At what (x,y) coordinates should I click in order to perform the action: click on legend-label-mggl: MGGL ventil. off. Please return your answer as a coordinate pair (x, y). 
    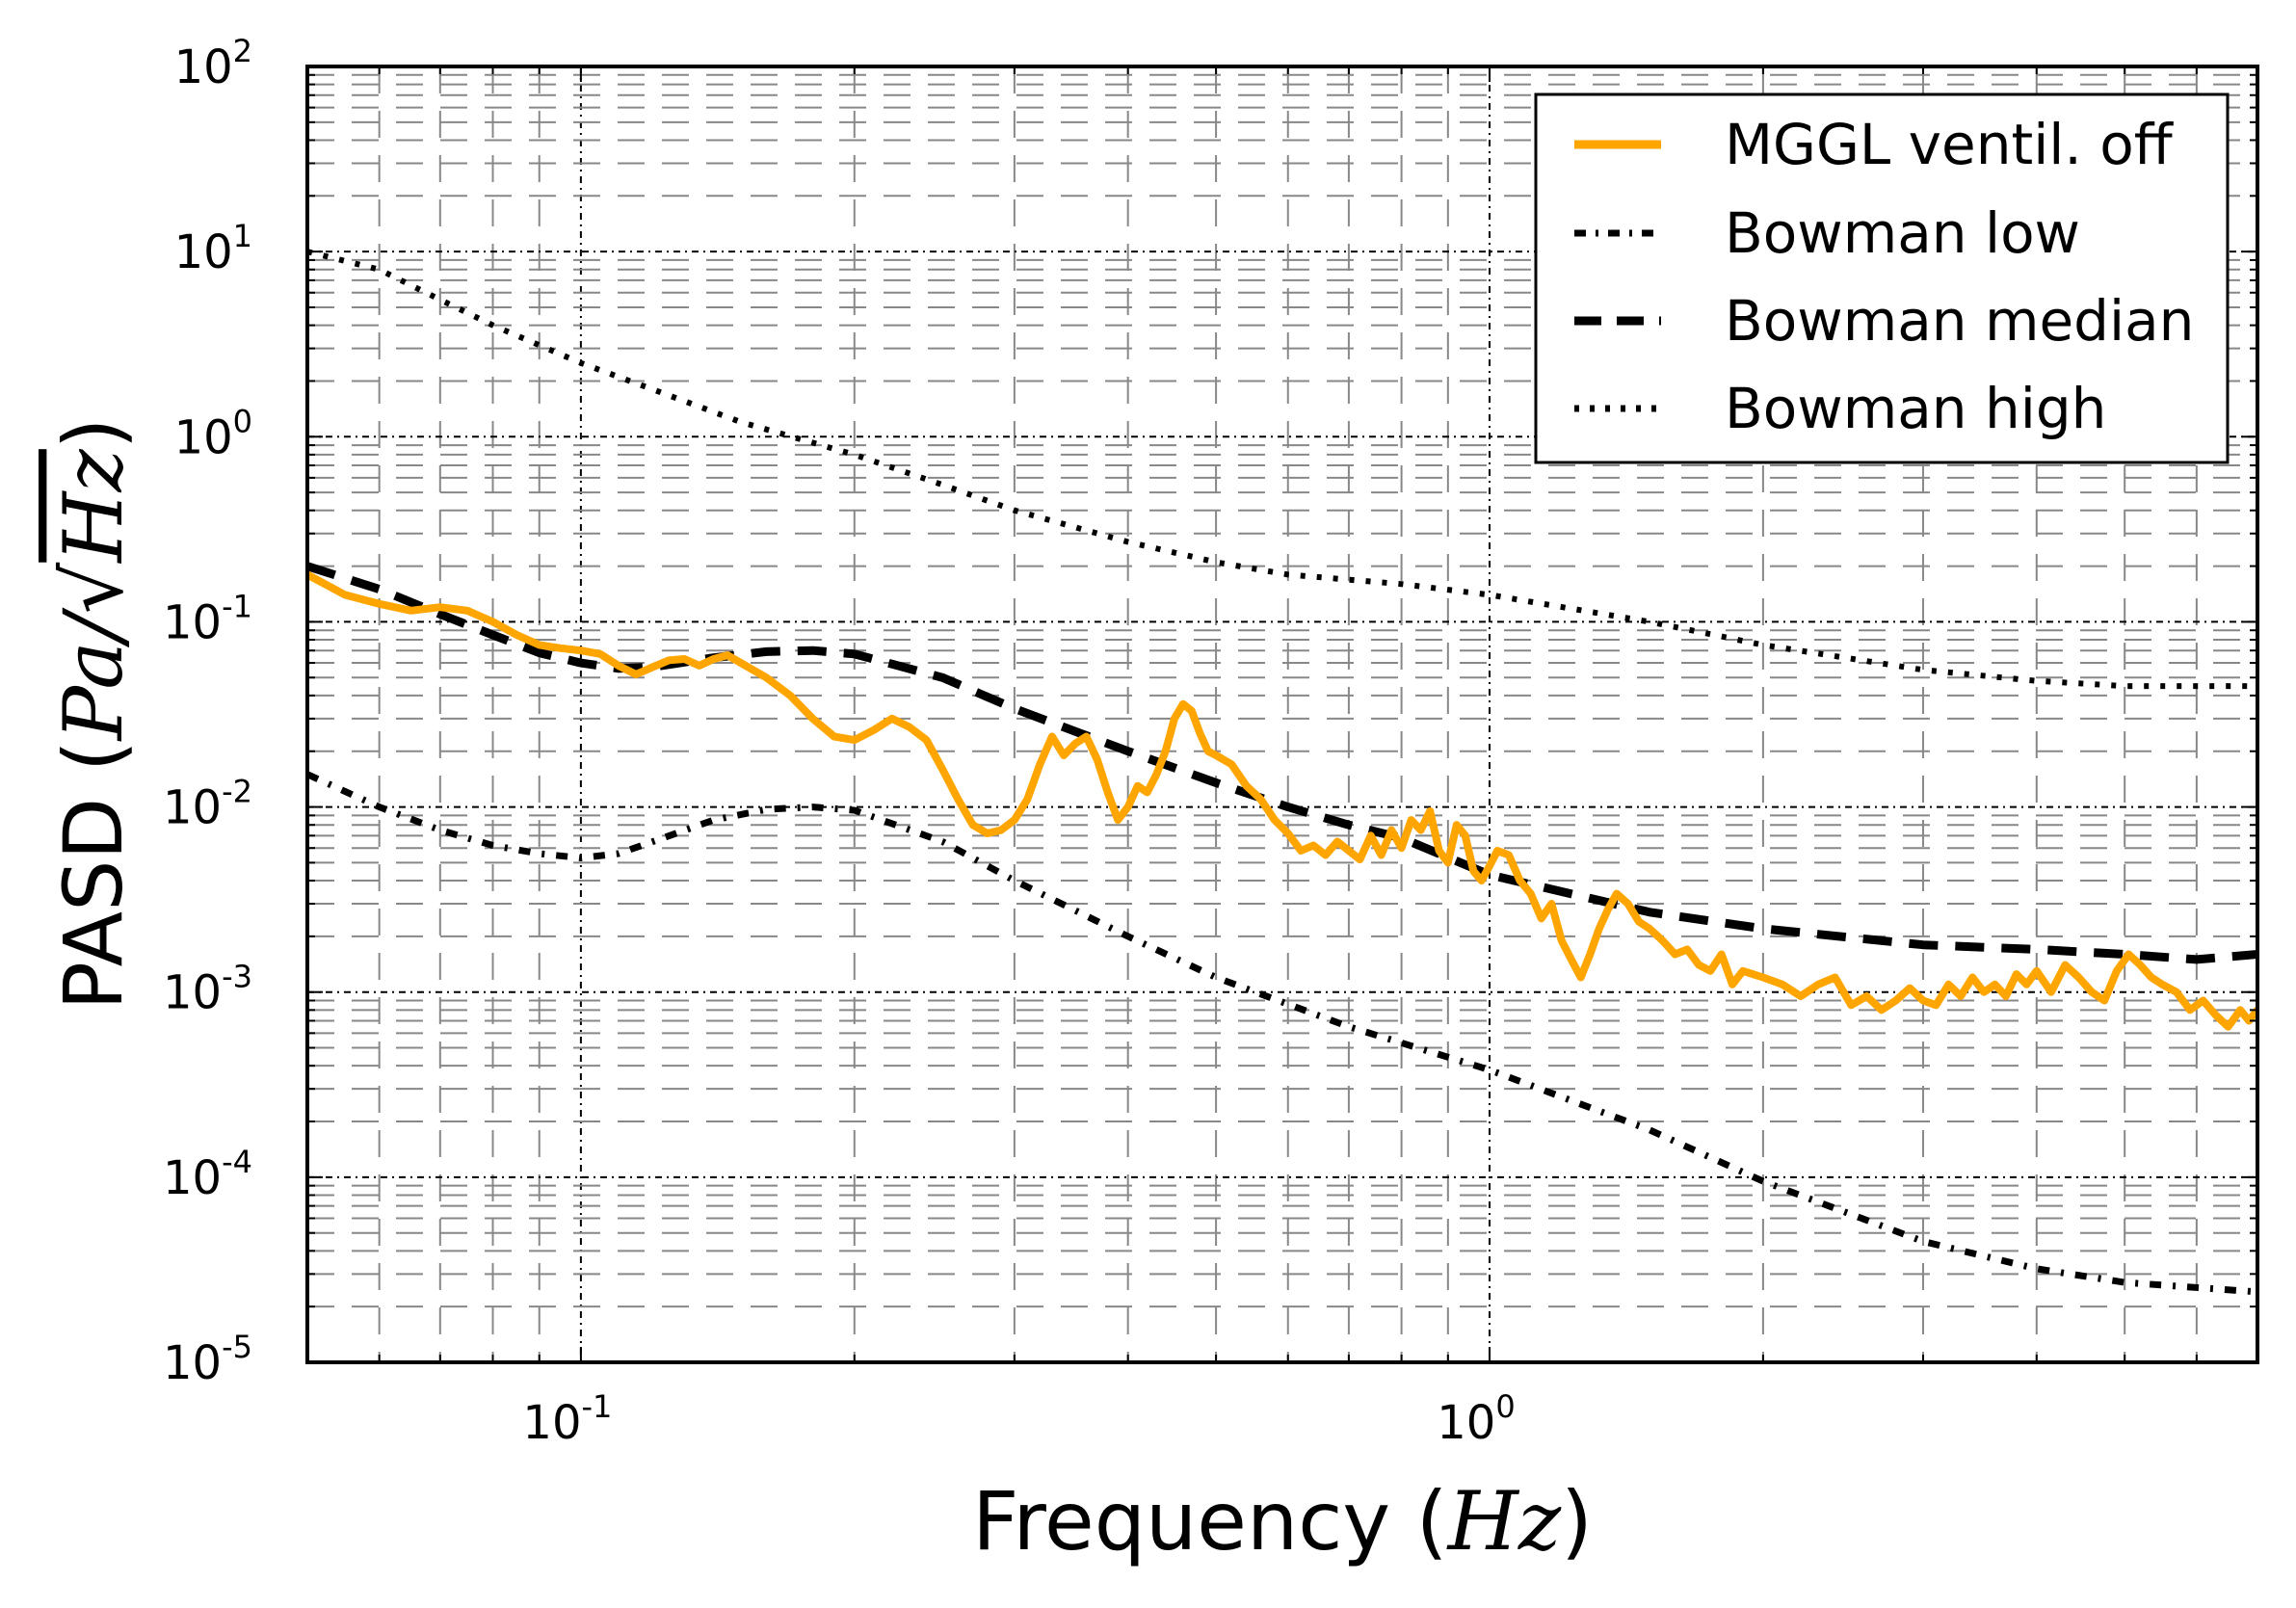
    Looking at the image, I should click on (1950, 144).